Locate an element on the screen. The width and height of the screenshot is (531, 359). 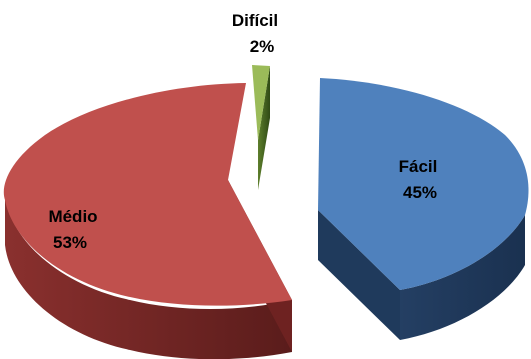
label-dificil-name: Difícil is located at coordinates (255, 20).